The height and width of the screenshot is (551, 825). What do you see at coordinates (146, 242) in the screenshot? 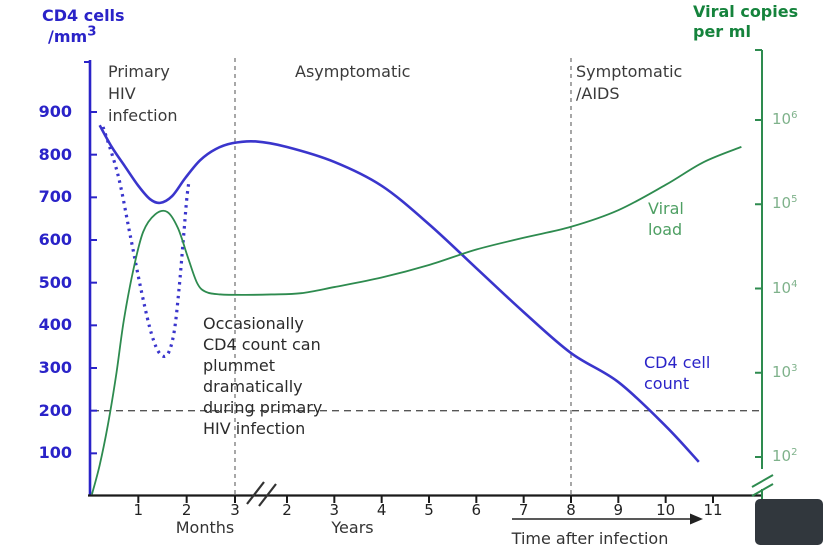
I see `curve-cd4-occasional-plummet-during-primary-infection` at bounding box center [146, 242].